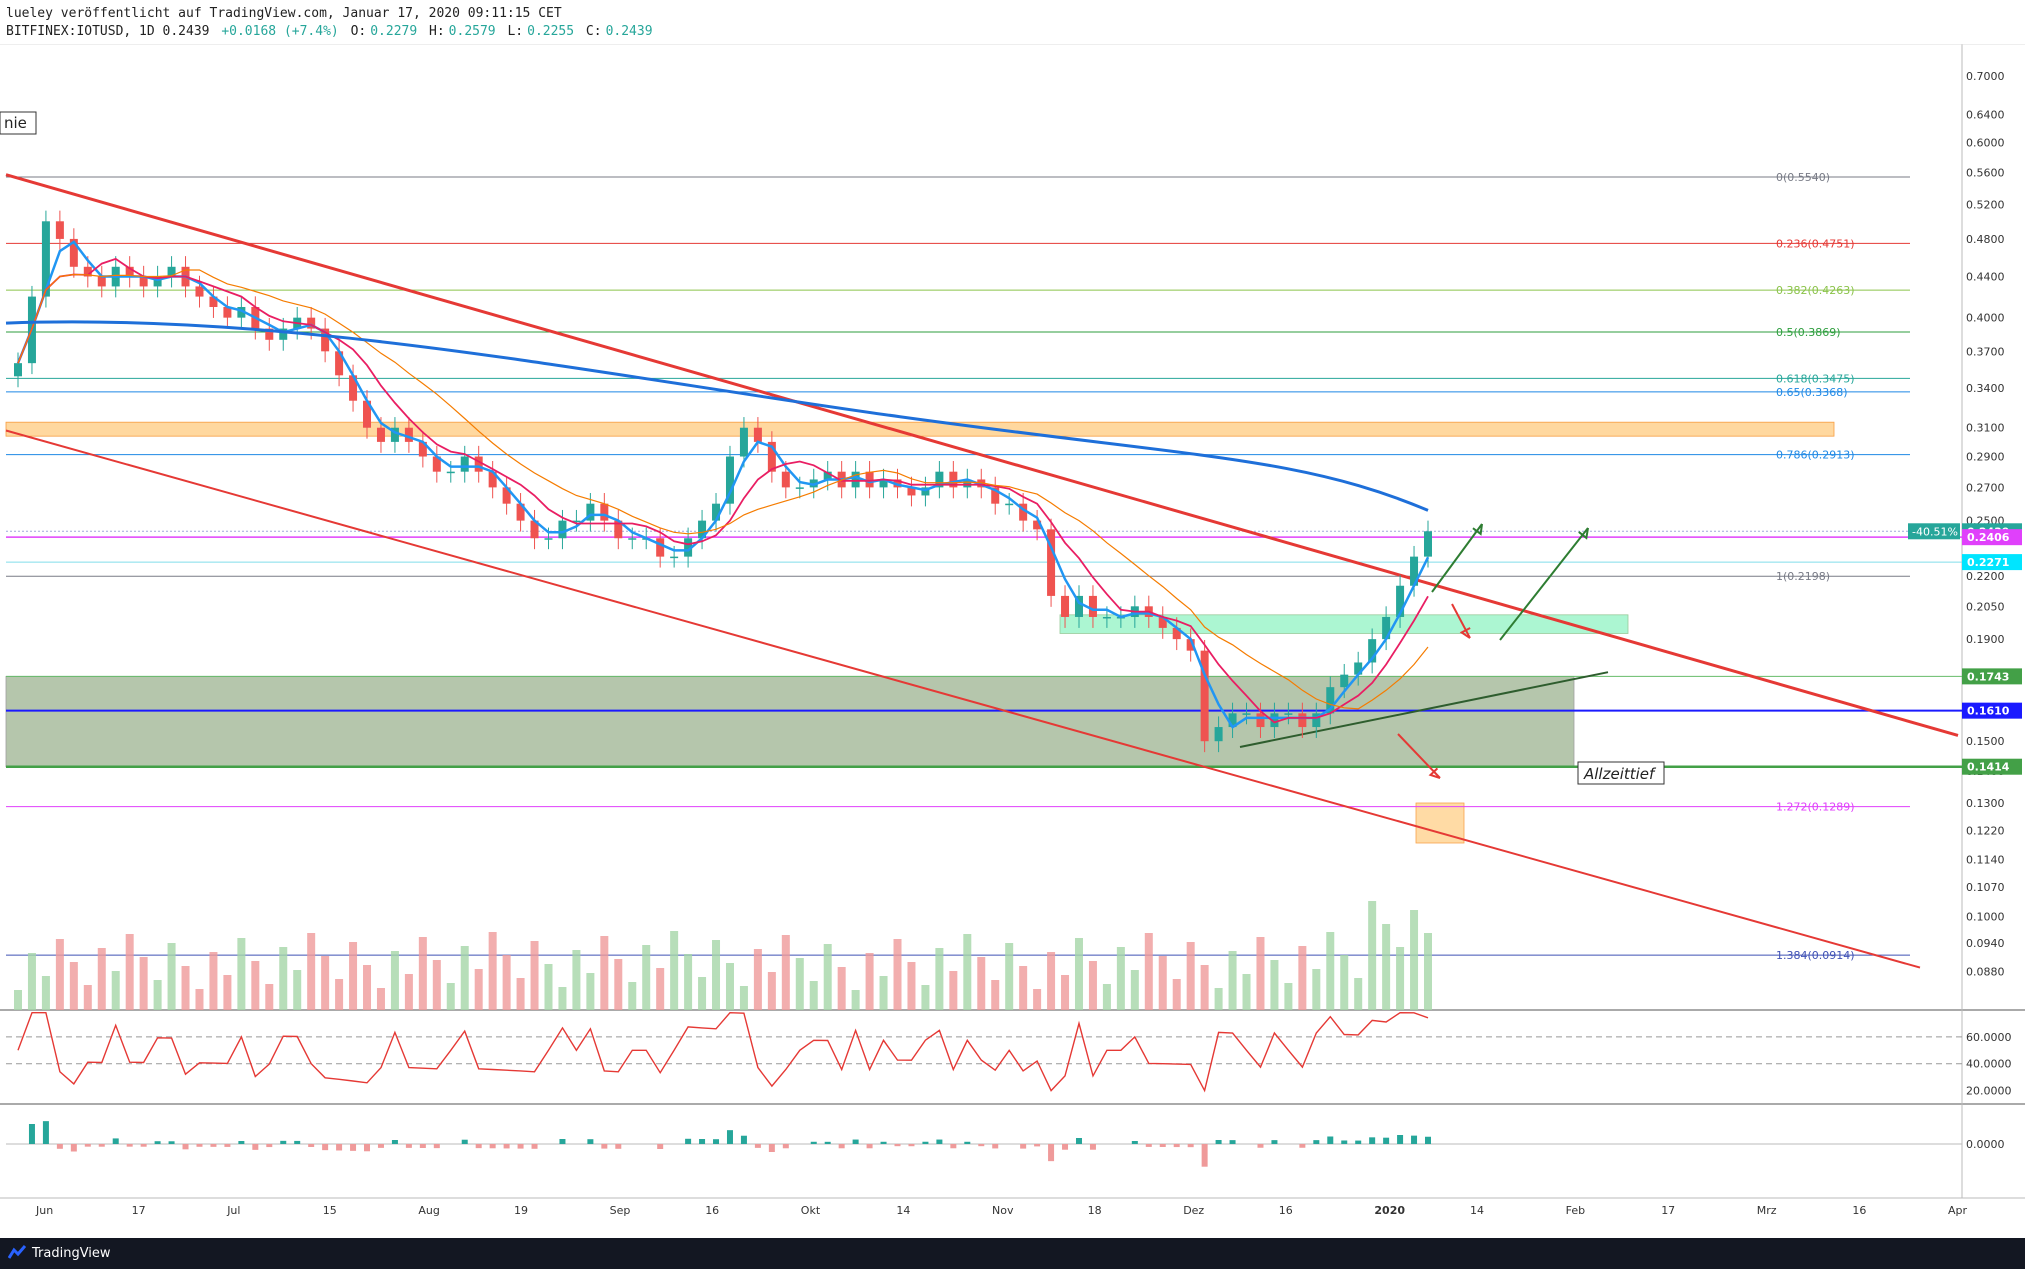 The height and width of the screenshot is (1269, 2025). Describe the element at coordinates (1389, 1210) in the screenshot. I see `time-tick: 2020` at that location.